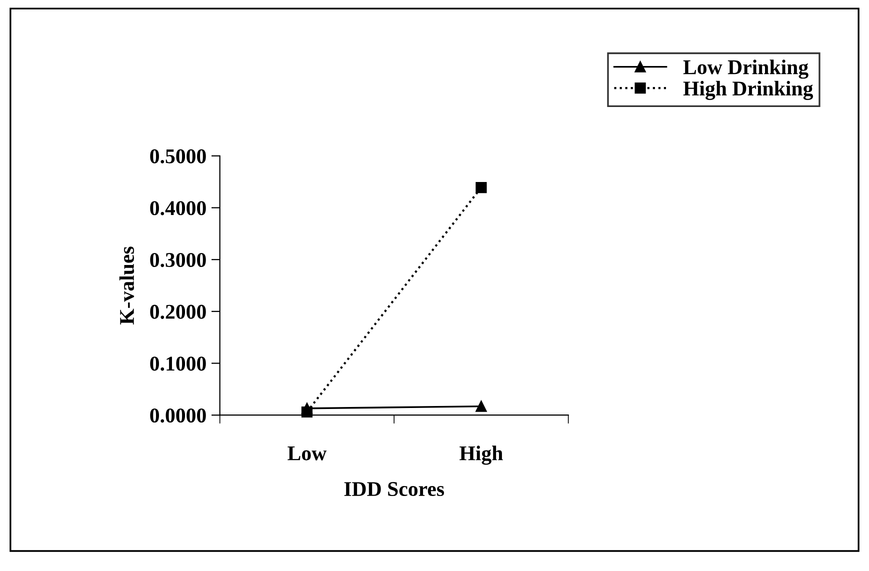  I want to click on y-tick-label: 0.5000, so click(178, 156).